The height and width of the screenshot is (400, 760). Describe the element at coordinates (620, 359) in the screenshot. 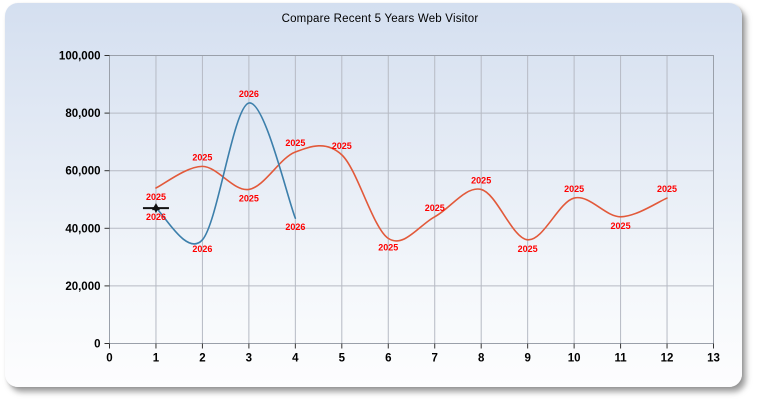

I see `x-tick-label: 11` at that location.